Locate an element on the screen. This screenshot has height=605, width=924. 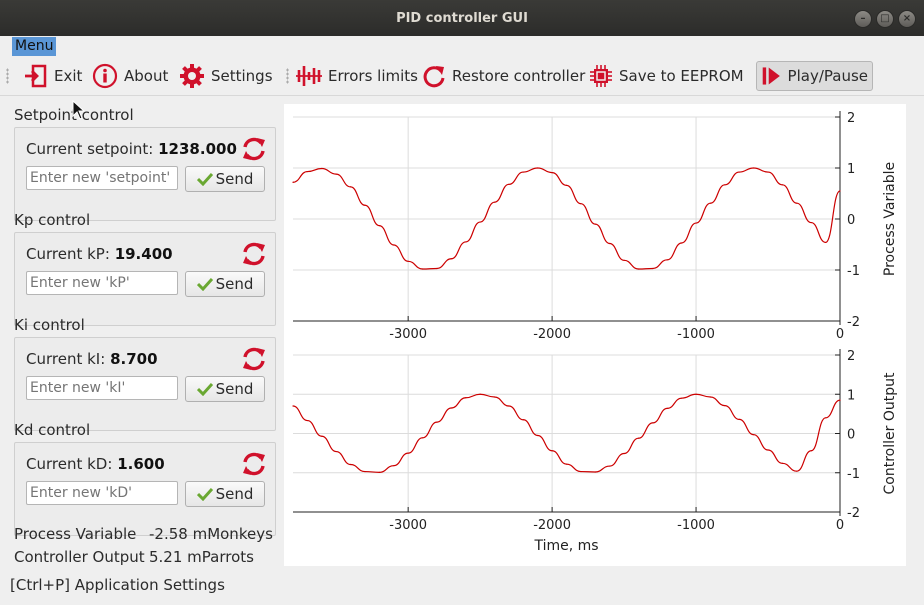
play-pause-button: Play/Pause is located at coordinates (814, 76).